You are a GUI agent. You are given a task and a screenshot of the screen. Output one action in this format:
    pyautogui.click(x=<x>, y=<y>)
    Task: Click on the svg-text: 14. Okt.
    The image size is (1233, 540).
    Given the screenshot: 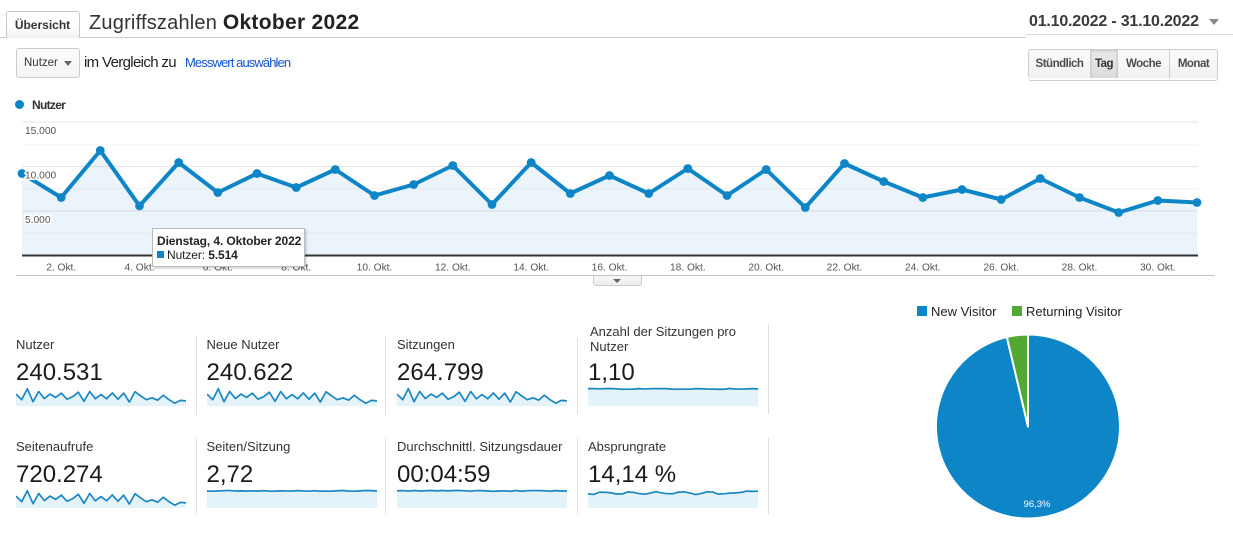 What is the action you would take?
    pyautogui.click(x=531, y=268)
    